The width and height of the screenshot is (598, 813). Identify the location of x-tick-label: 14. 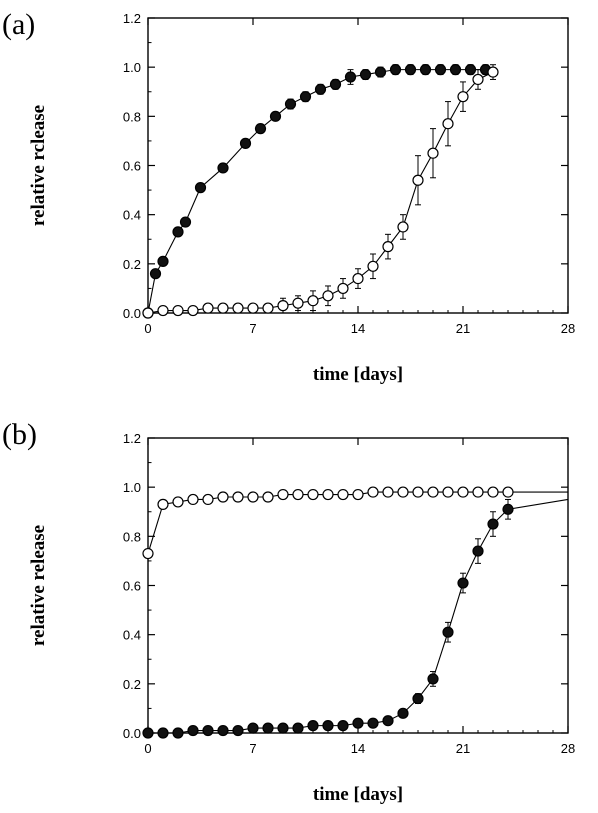
(358, 748).